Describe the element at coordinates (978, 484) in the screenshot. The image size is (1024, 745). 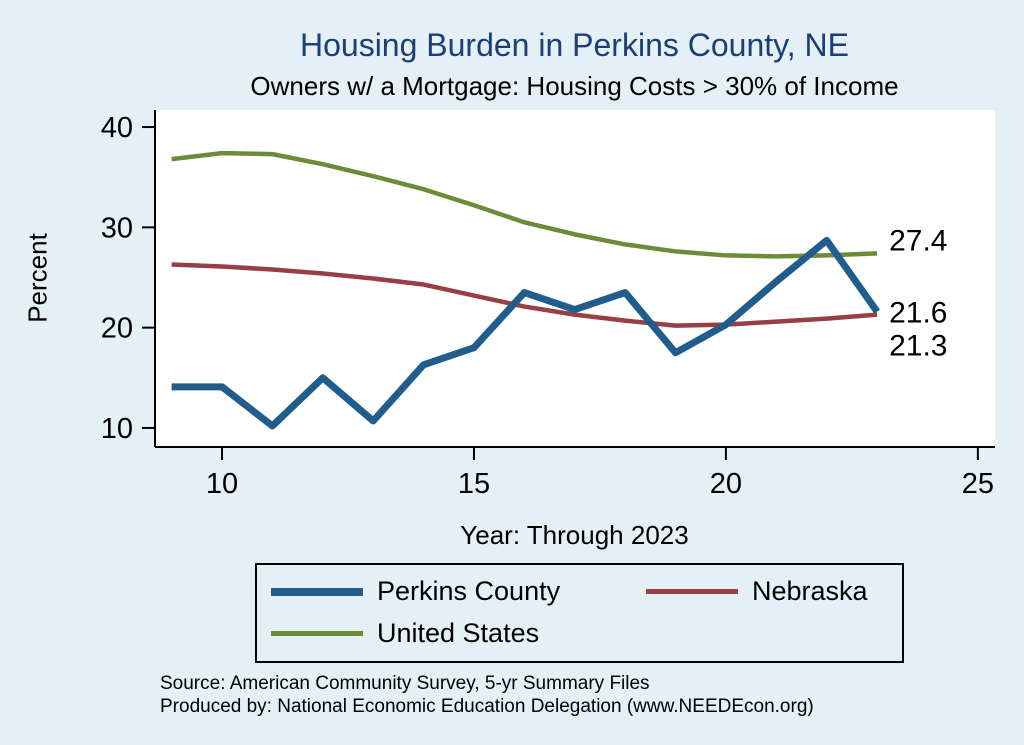
I see `x-tick-label: 25` at that location.